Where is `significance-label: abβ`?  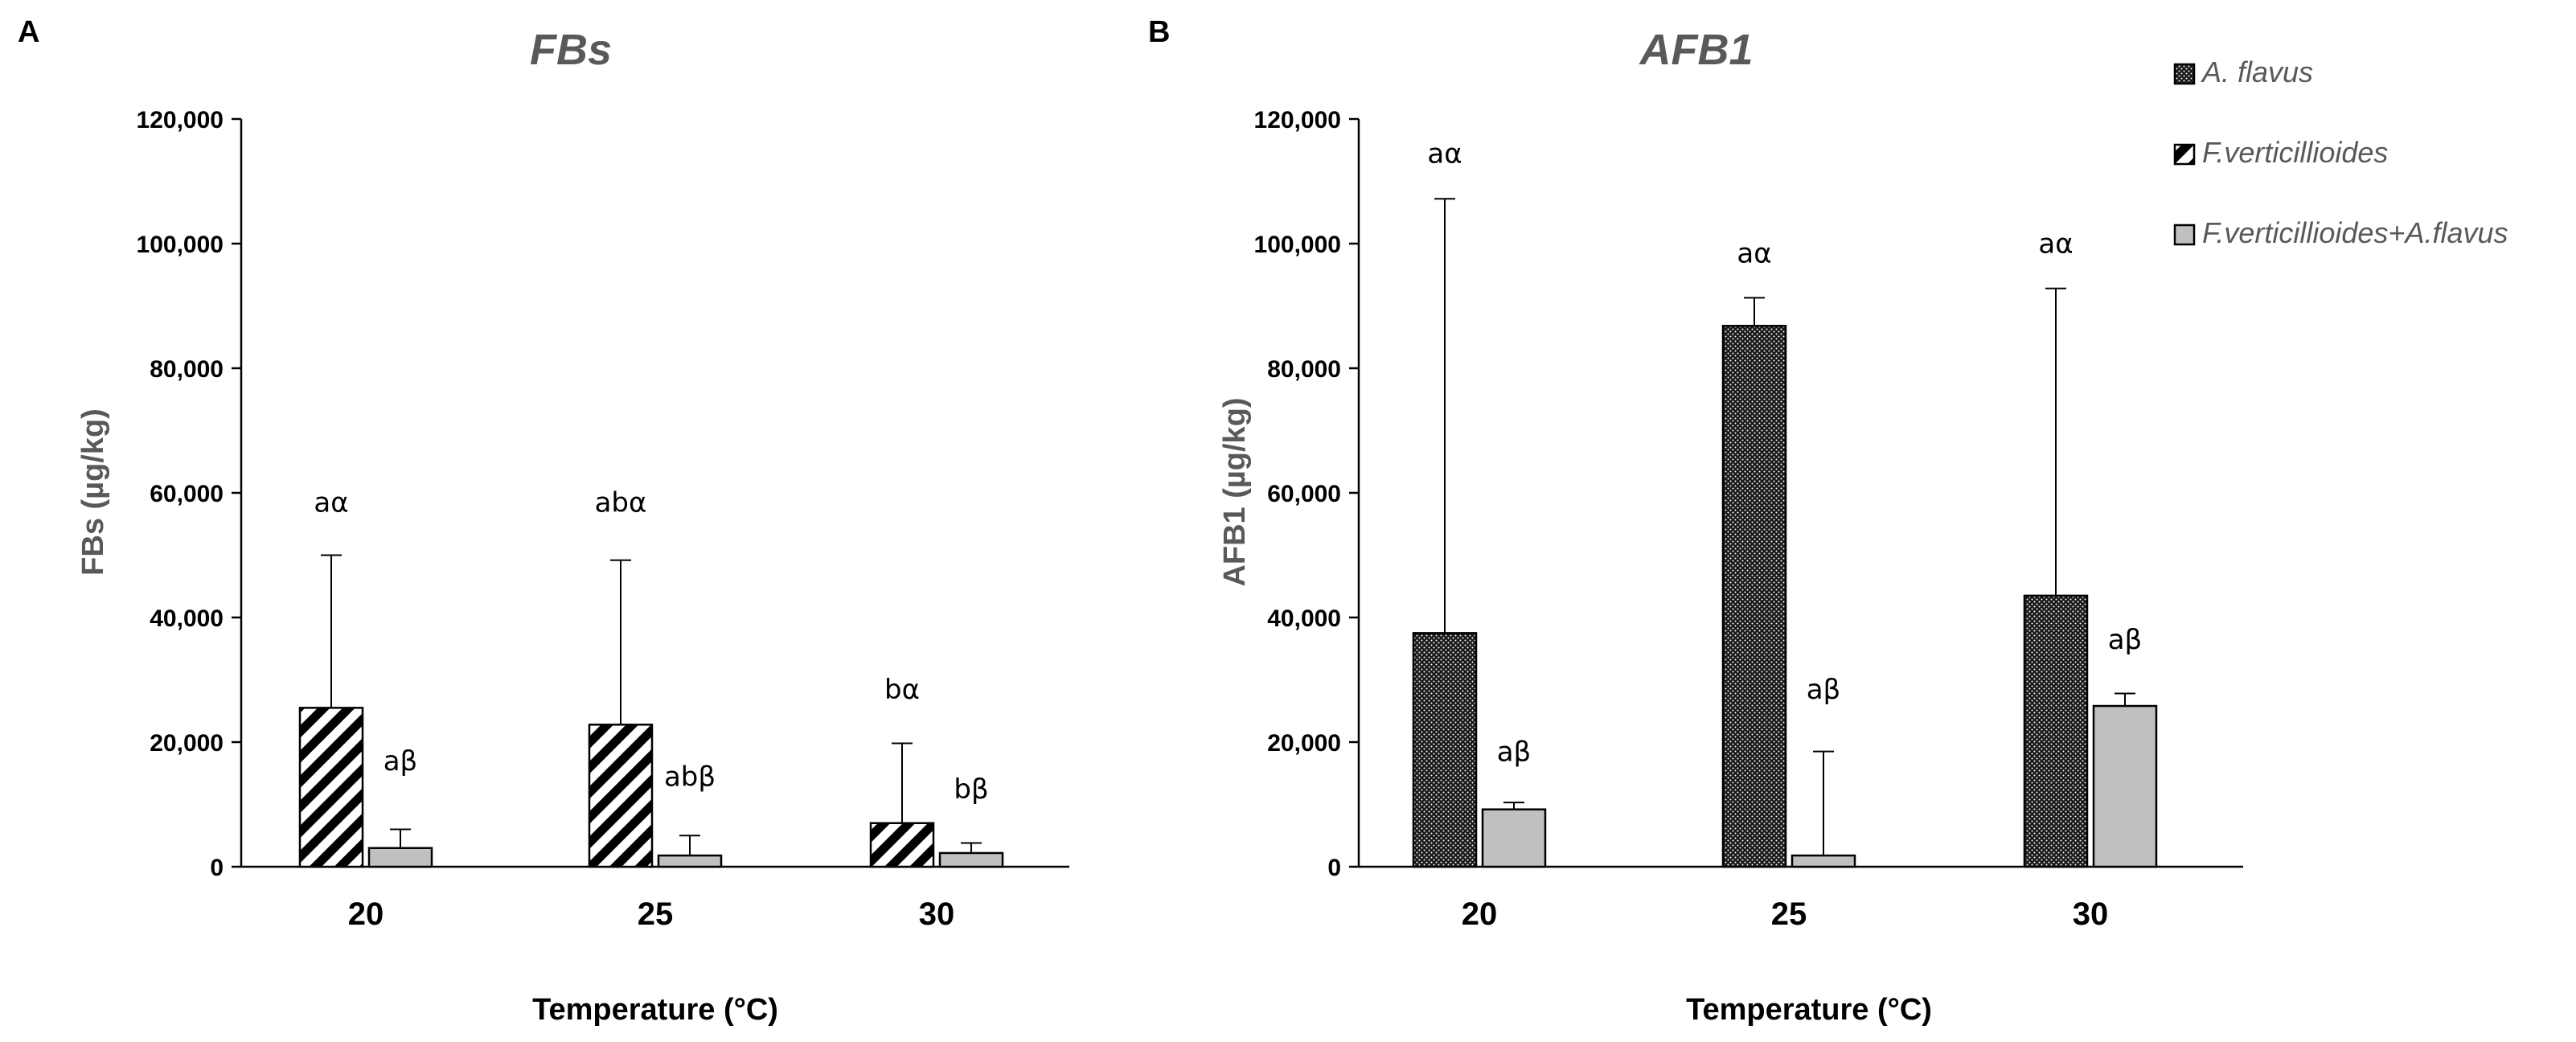
significance-label: abβ is located at coordinates (690, 777).